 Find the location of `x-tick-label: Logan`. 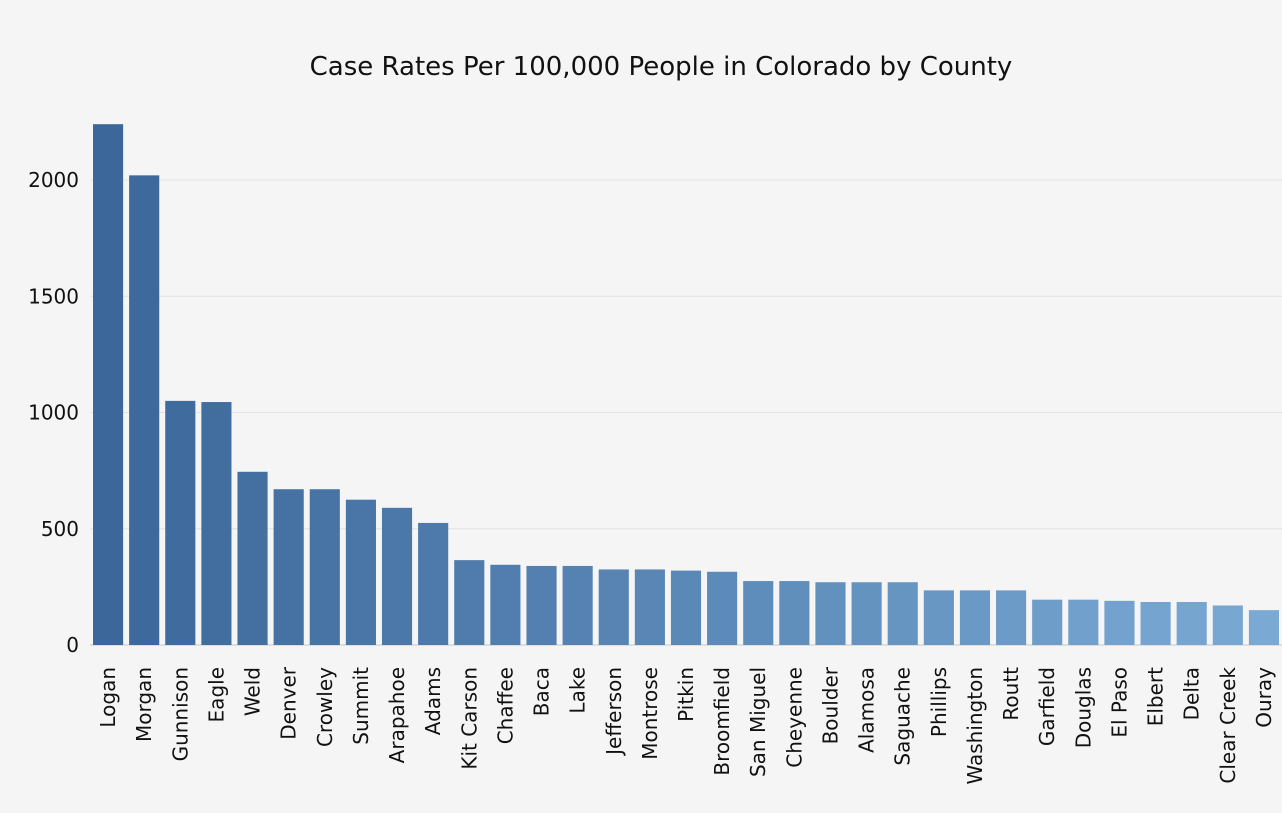

x-tick-label: Logan is located at coordinates (108, 697).